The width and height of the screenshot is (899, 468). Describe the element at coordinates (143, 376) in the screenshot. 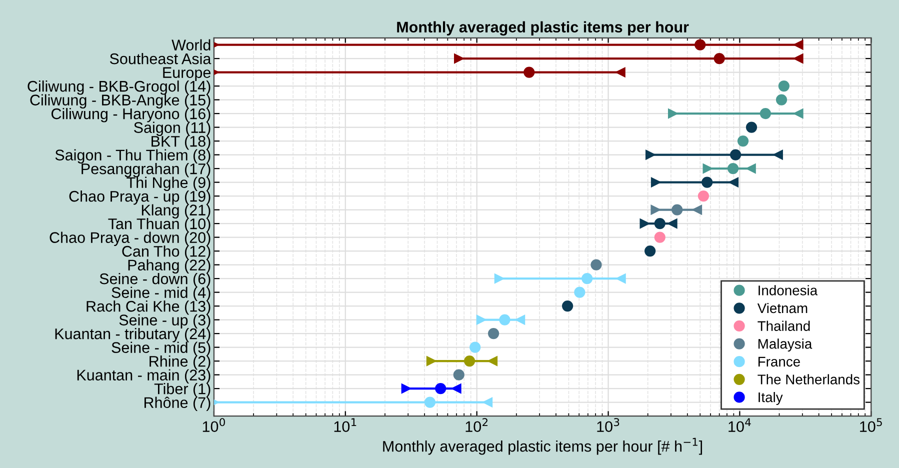

I see `y-tick-label: Kuantan - main (23)` at that location.